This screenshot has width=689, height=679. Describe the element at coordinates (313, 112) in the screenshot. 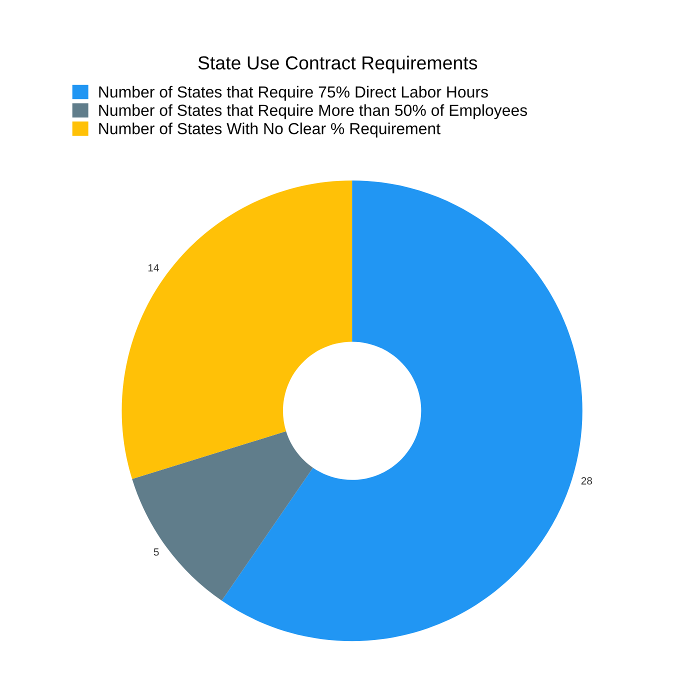

I see `legend-label: Number of States that Require More than 50% of Employees` at that location.